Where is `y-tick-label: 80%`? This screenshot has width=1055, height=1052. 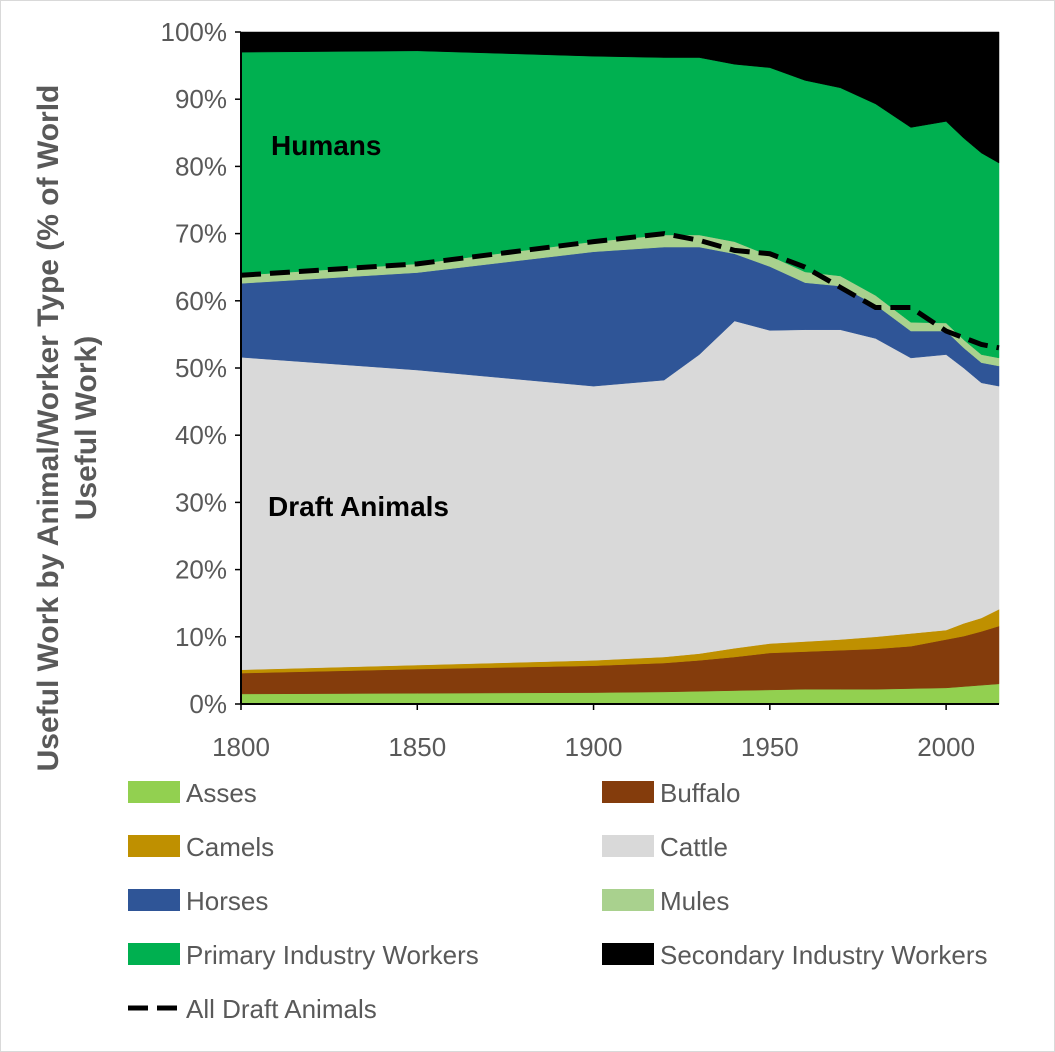 y-tick-label: 80% is located at coordinates (201, 166).